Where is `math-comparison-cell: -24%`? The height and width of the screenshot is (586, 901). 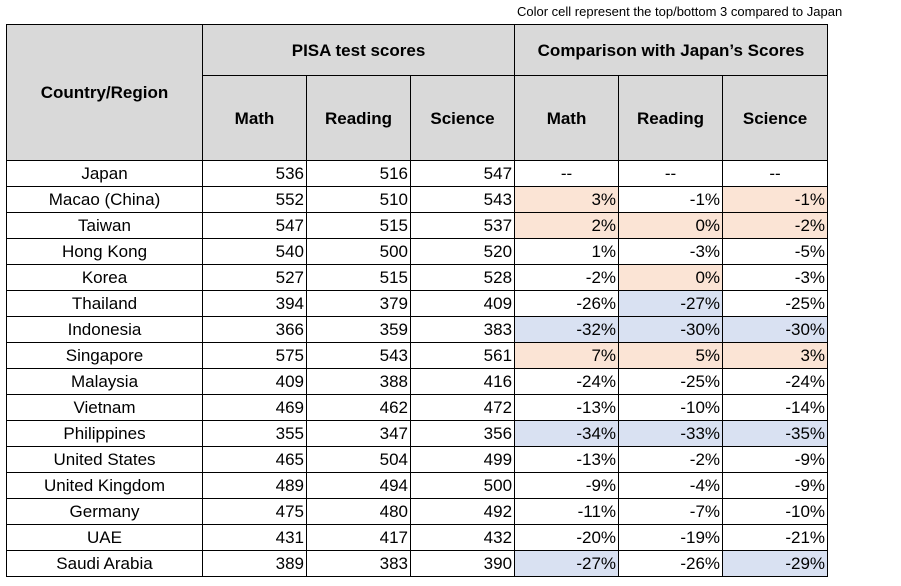
math-comparison-cell: -24% is located at coordinates (567, 381).